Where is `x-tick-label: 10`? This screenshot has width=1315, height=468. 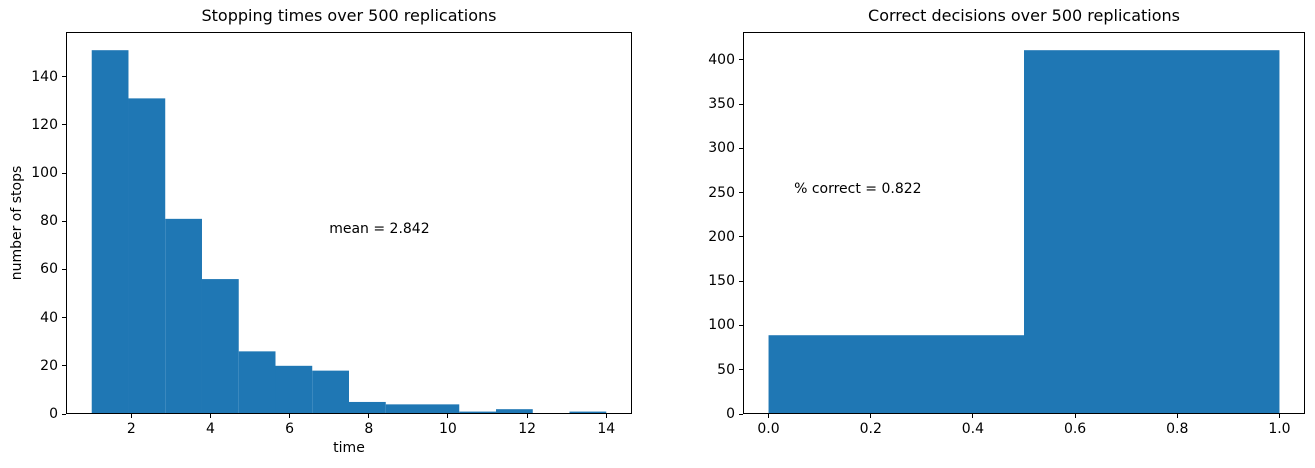
x-tick-label: 10 is located at coordinates (448, 429).